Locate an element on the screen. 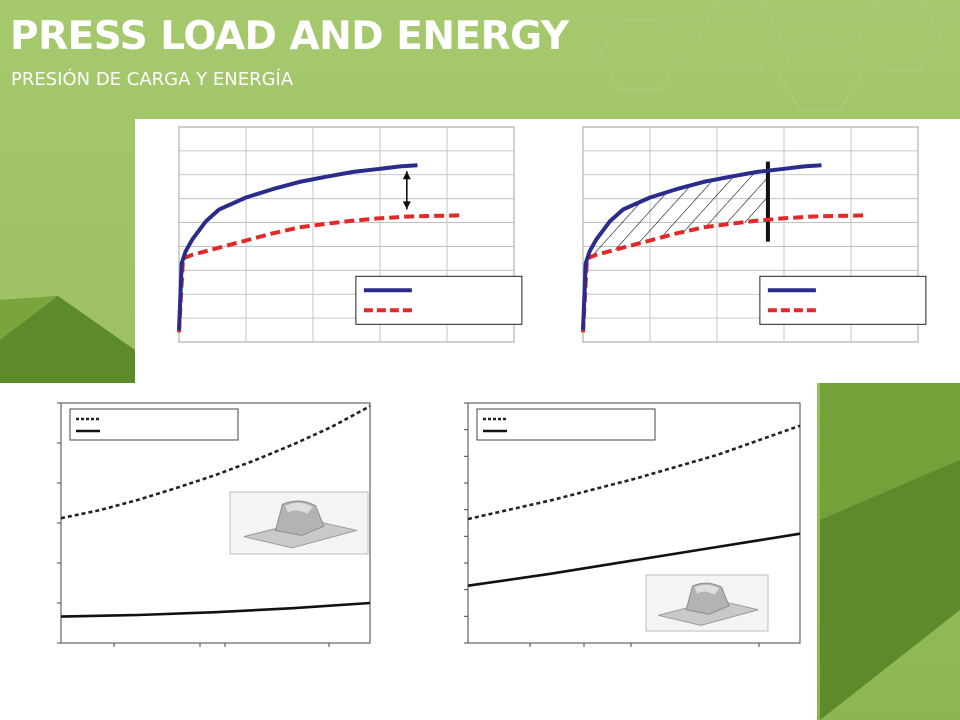 This screenshot has width=960, height=720. hexagon-pattern is located at coordinates (770, 55).